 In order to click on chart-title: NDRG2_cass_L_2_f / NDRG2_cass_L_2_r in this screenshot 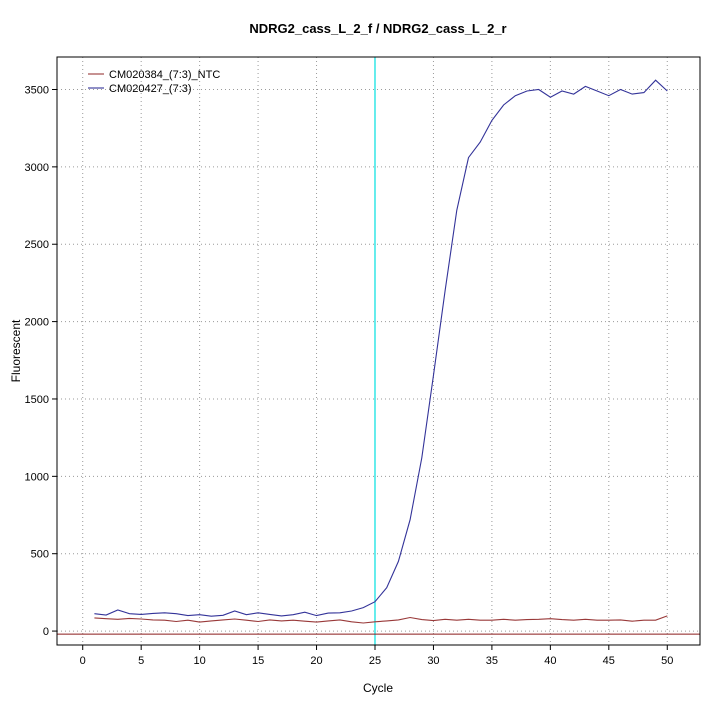, I will do `click(377, 28)`.